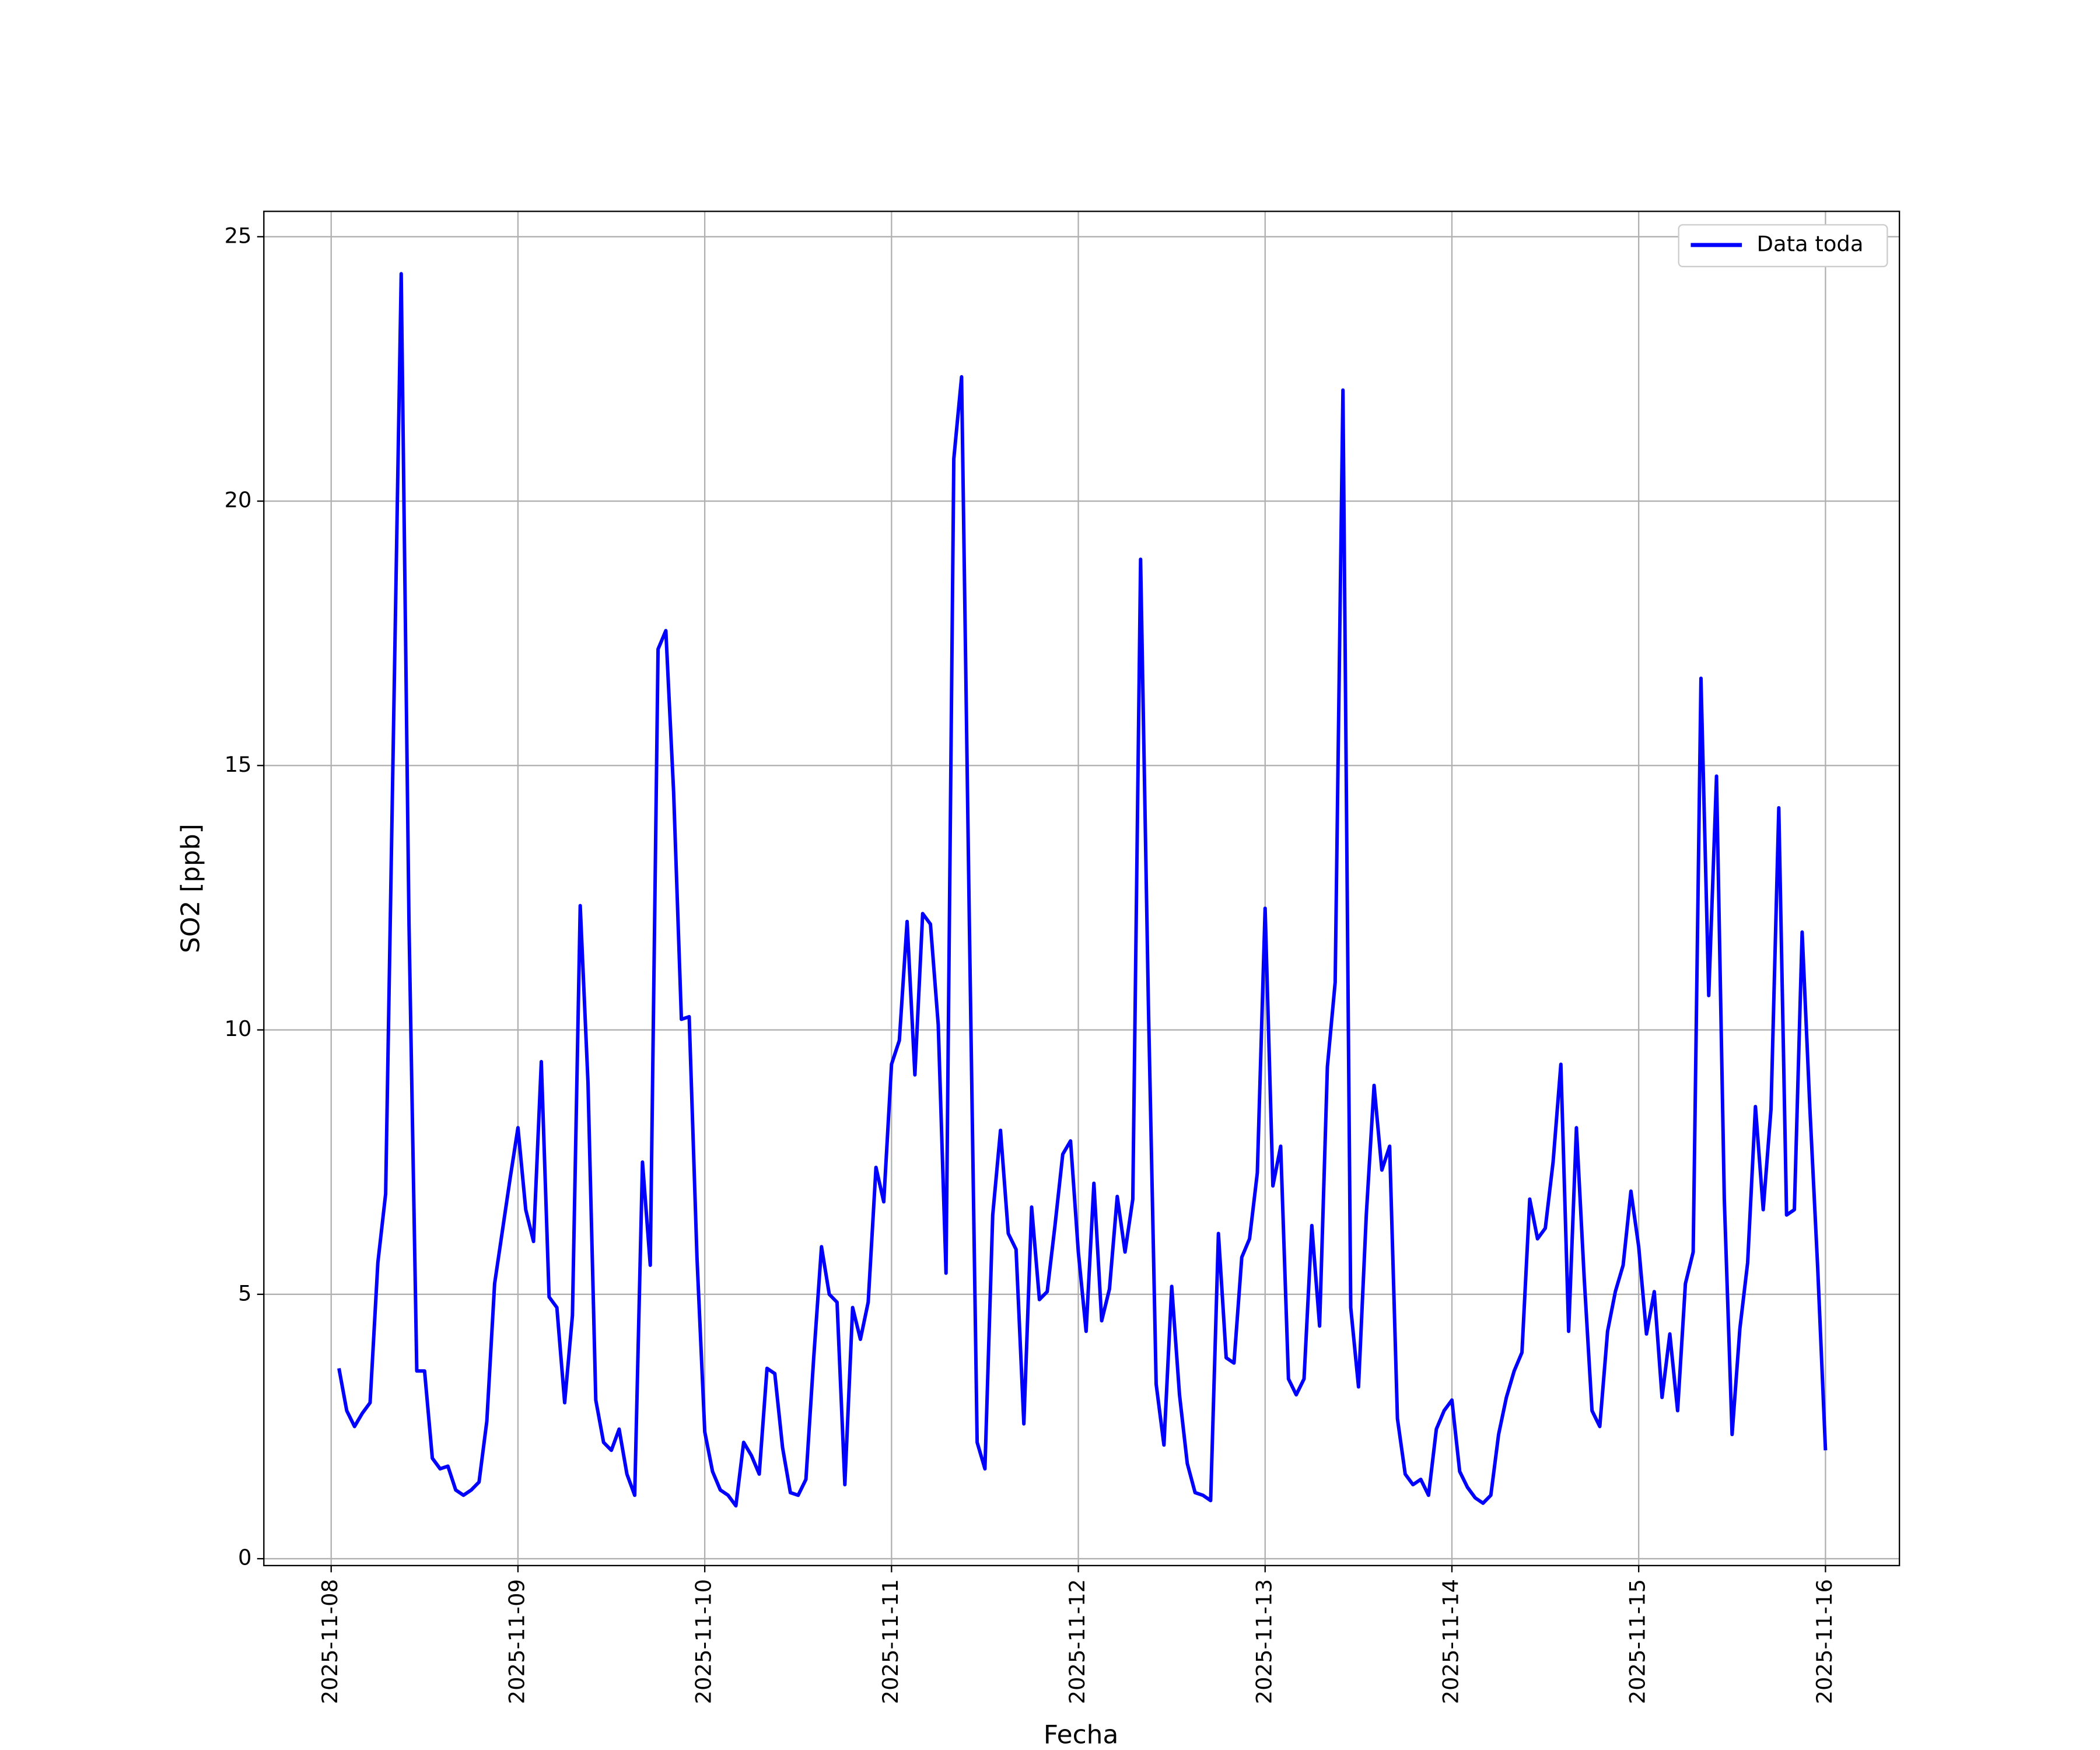 The image size is (2100, 1750). Describe the element at coordinates (191, 888) in the screenshot. I see `y-axis-label: SO2 [ppb]` at that location.